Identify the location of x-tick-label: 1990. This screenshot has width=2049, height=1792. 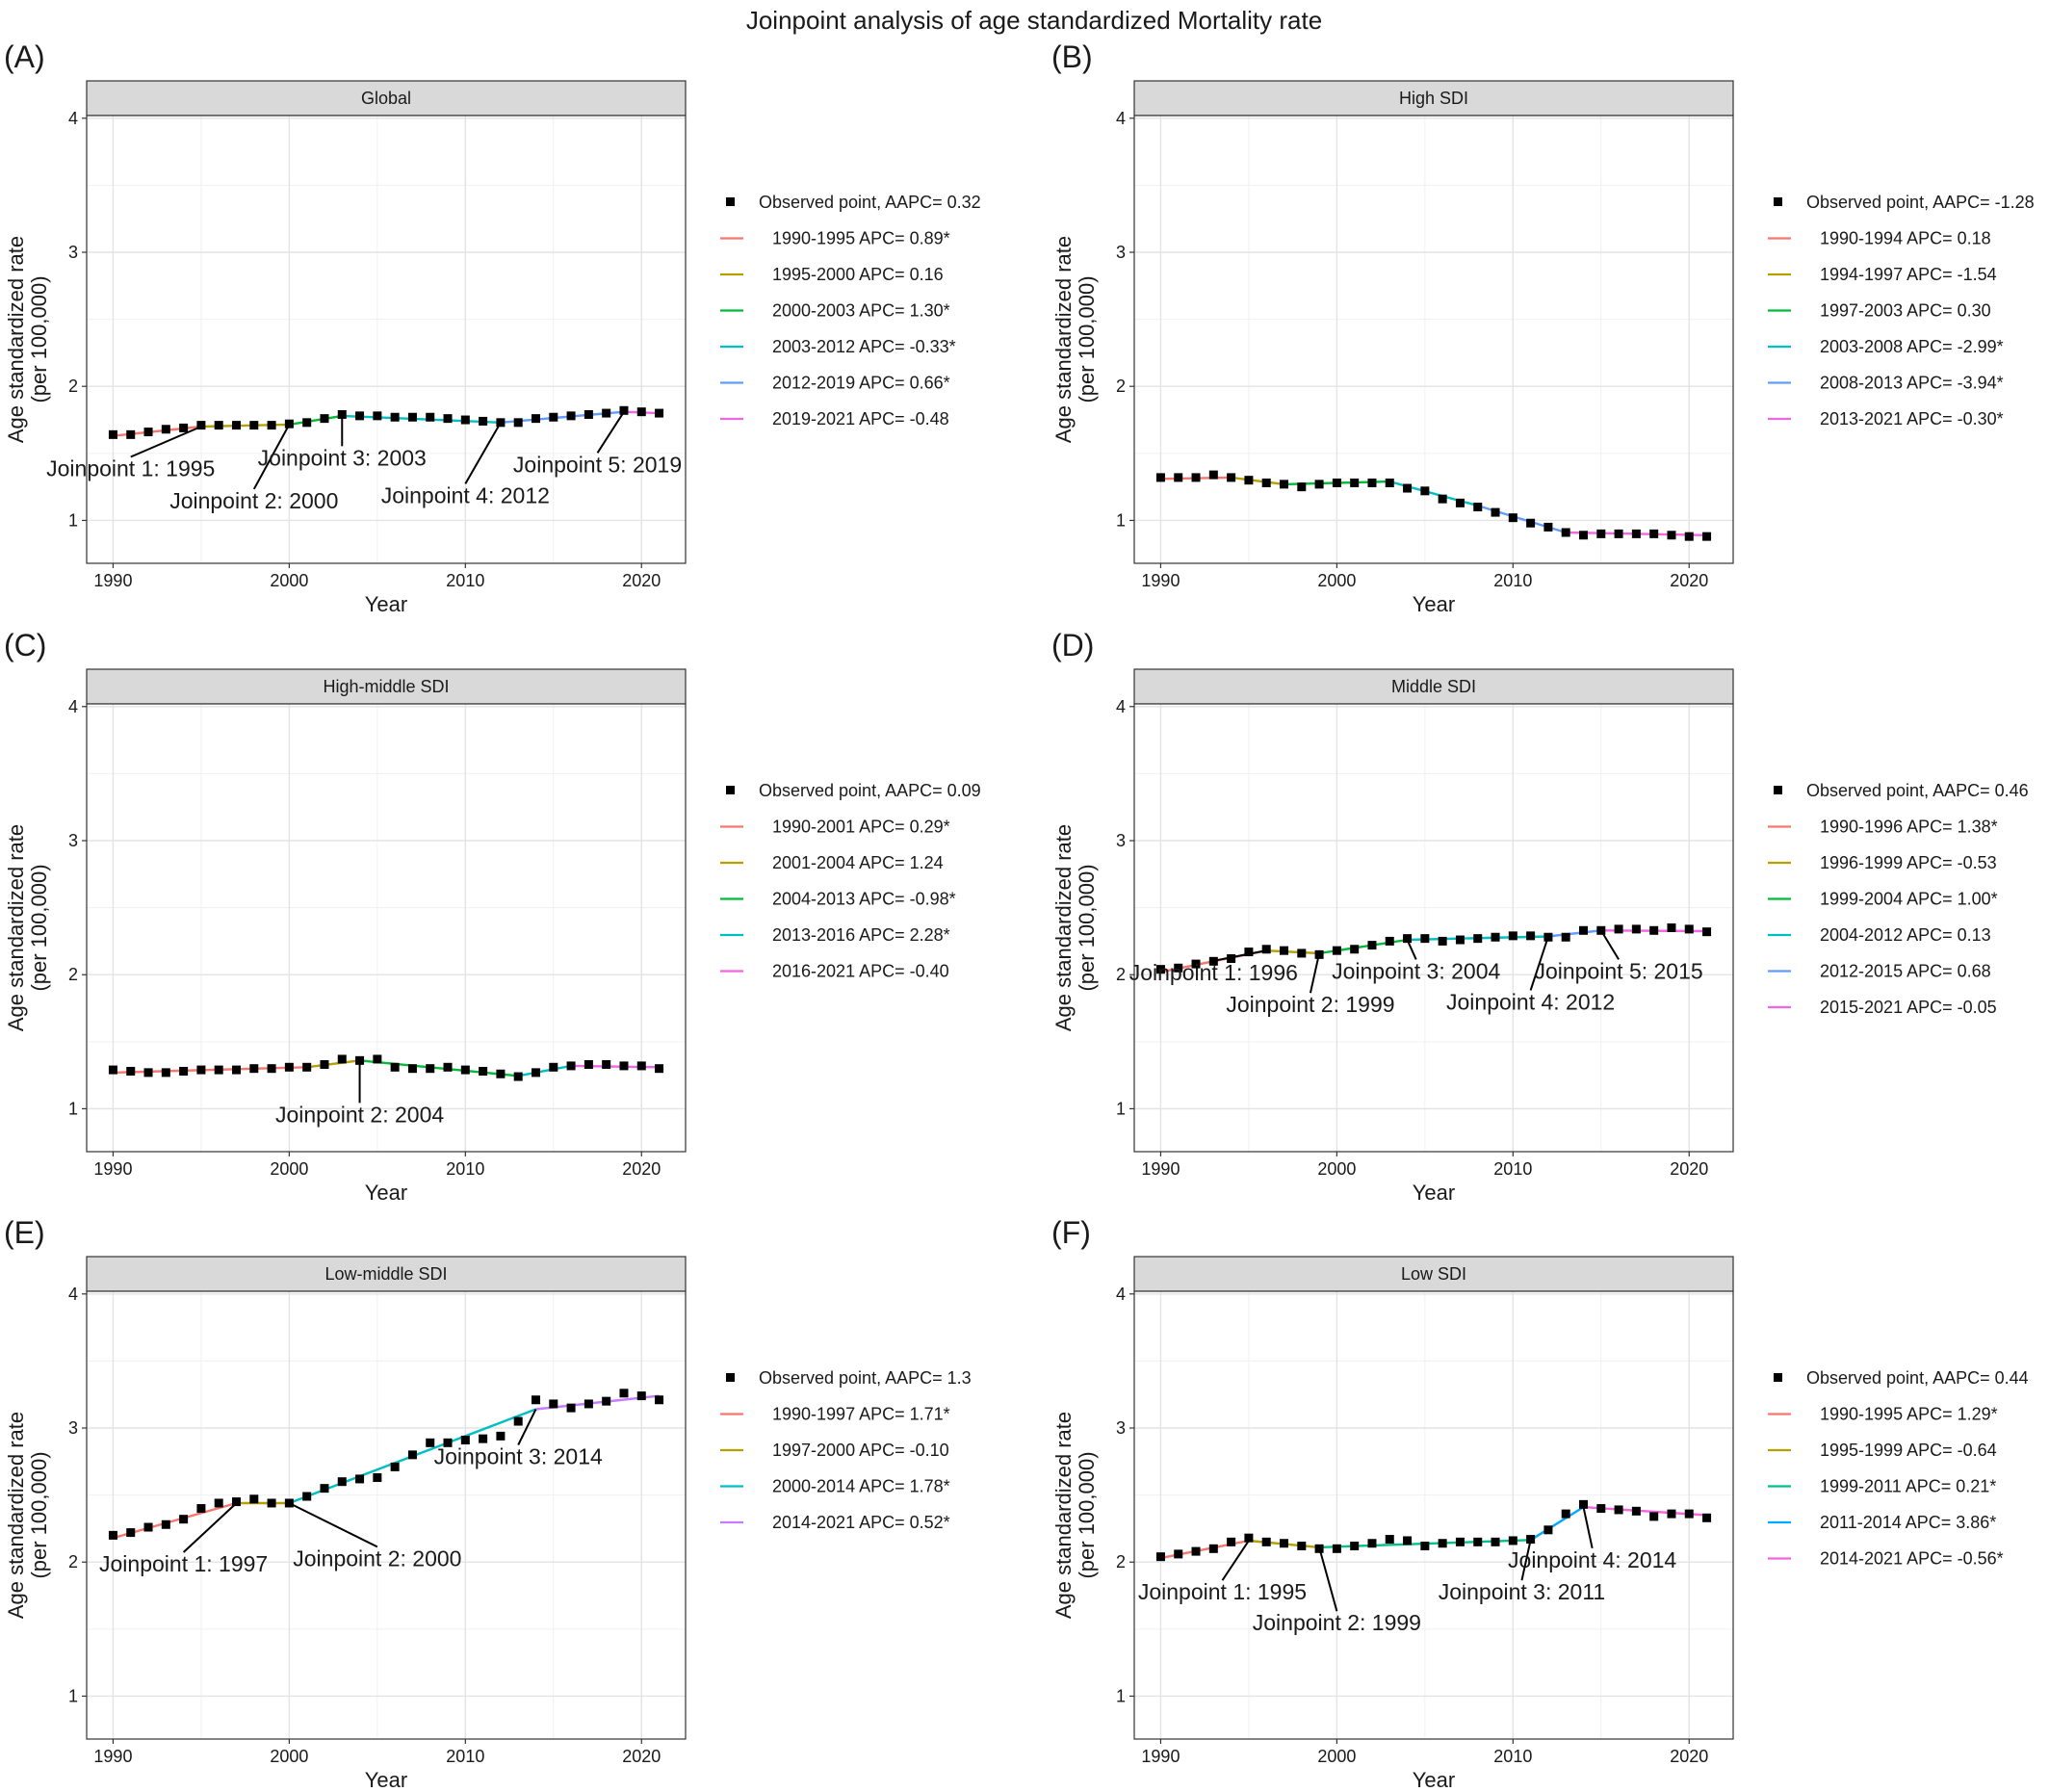
(1160, 580).